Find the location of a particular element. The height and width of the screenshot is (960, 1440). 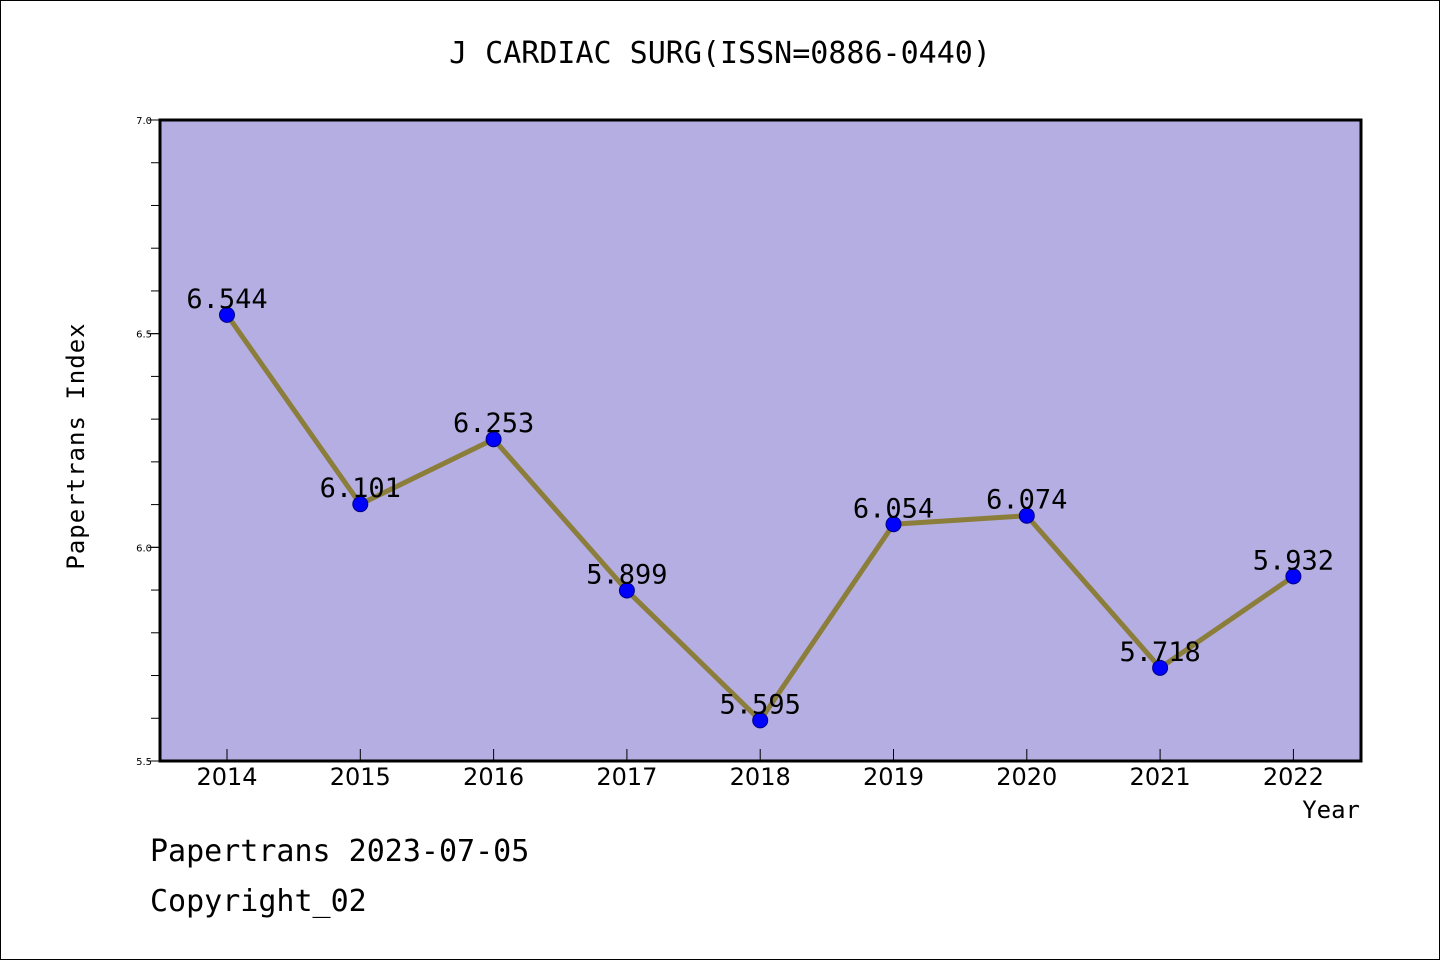

y-axis-label: Papertrans Index is located at coordinates (76, 446).